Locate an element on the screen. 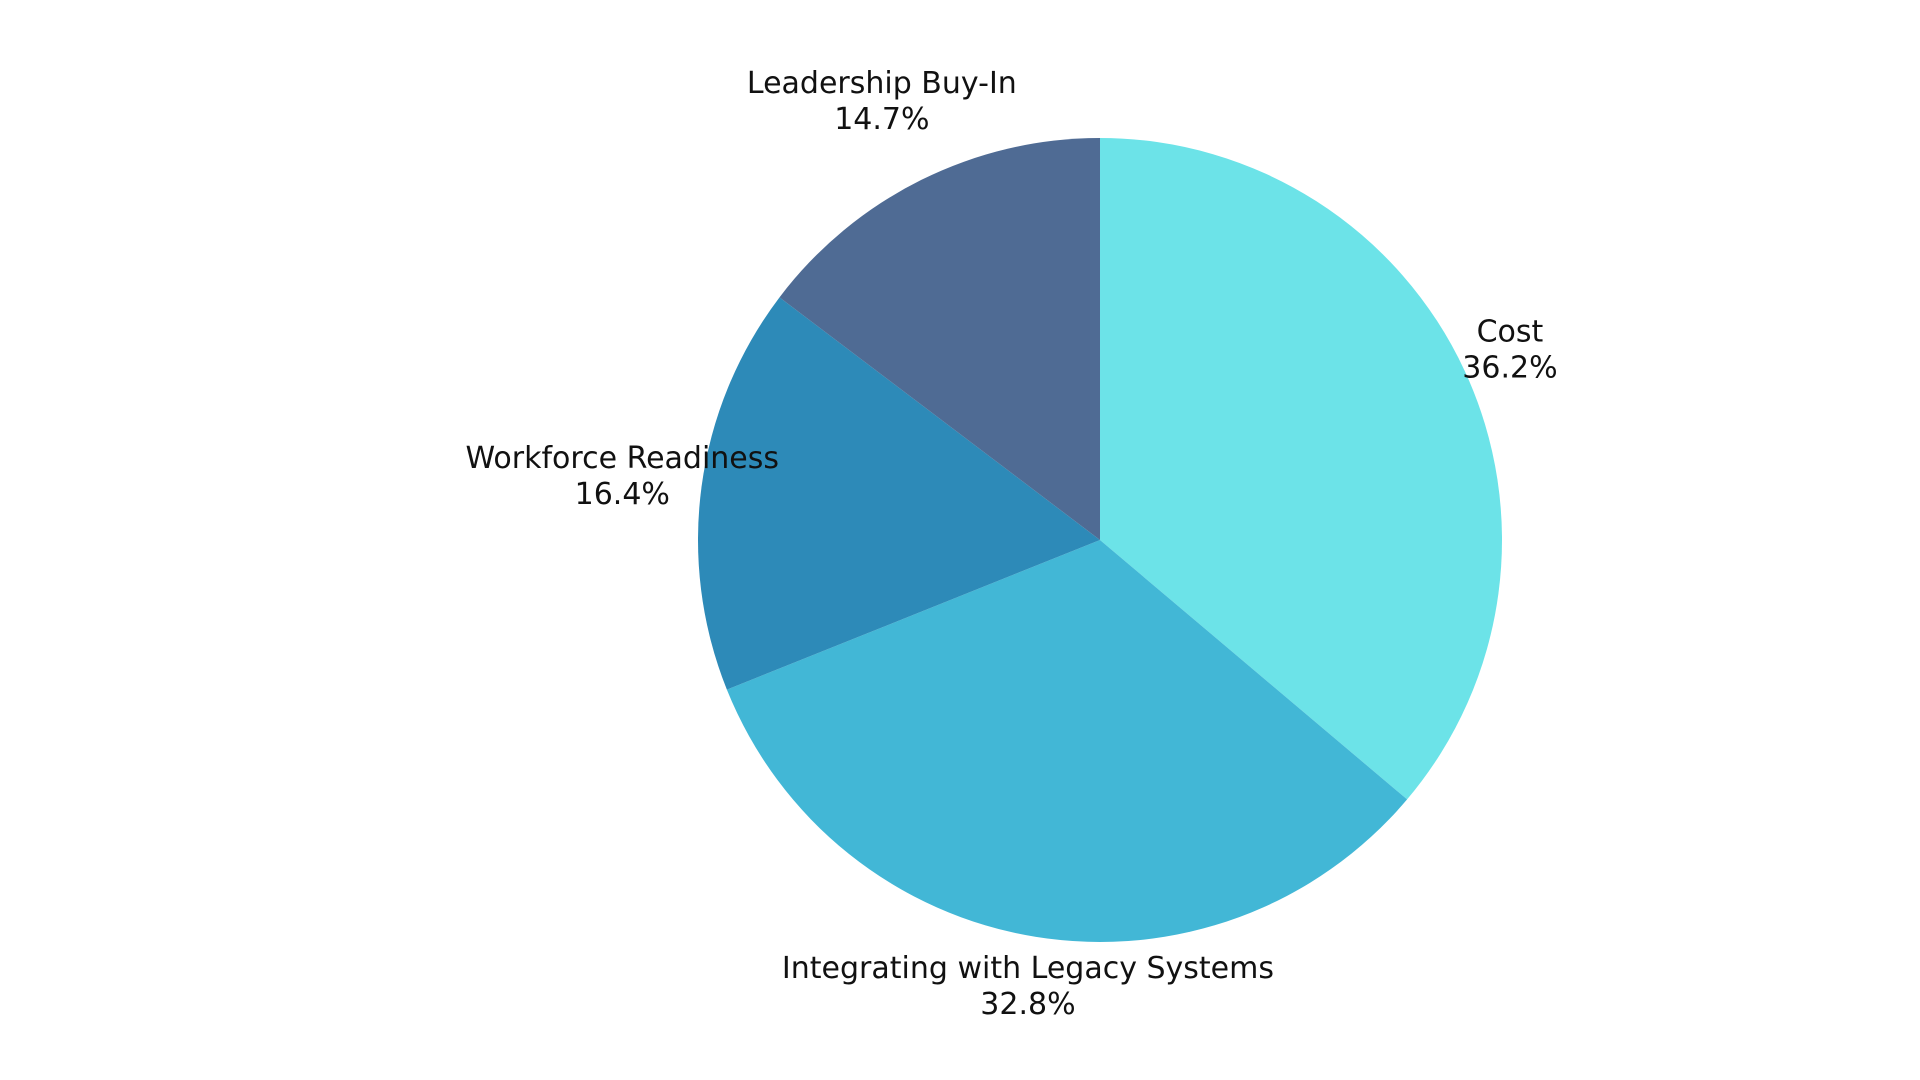  slice-label-value: 16.4% is located at coordinates (622, 494).